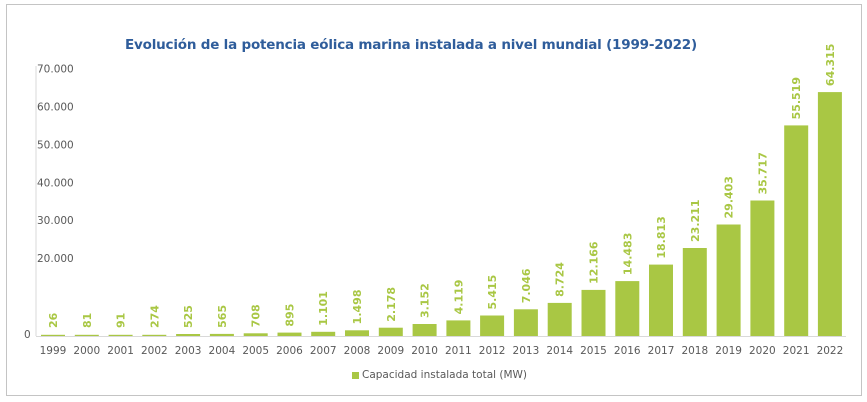  Describe the element at coordinates (390, 351) in the screenshot. I see `x-tick-label-2009: 2009` at that location.